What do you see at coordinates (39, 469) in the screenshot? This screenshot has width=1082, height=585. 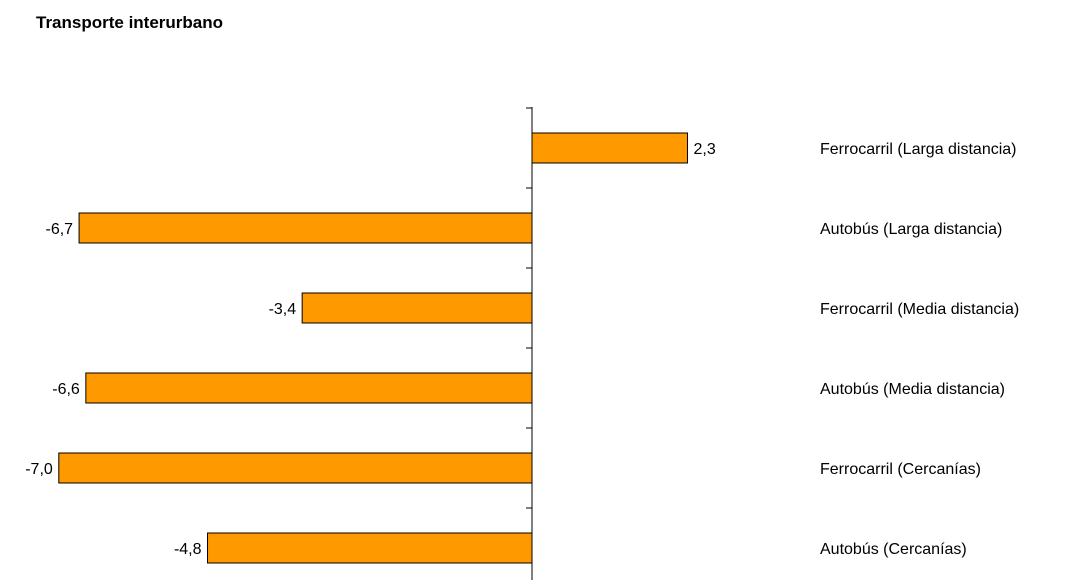 I see `bar-value-label: -7,0` at bounding box center [39, 469].